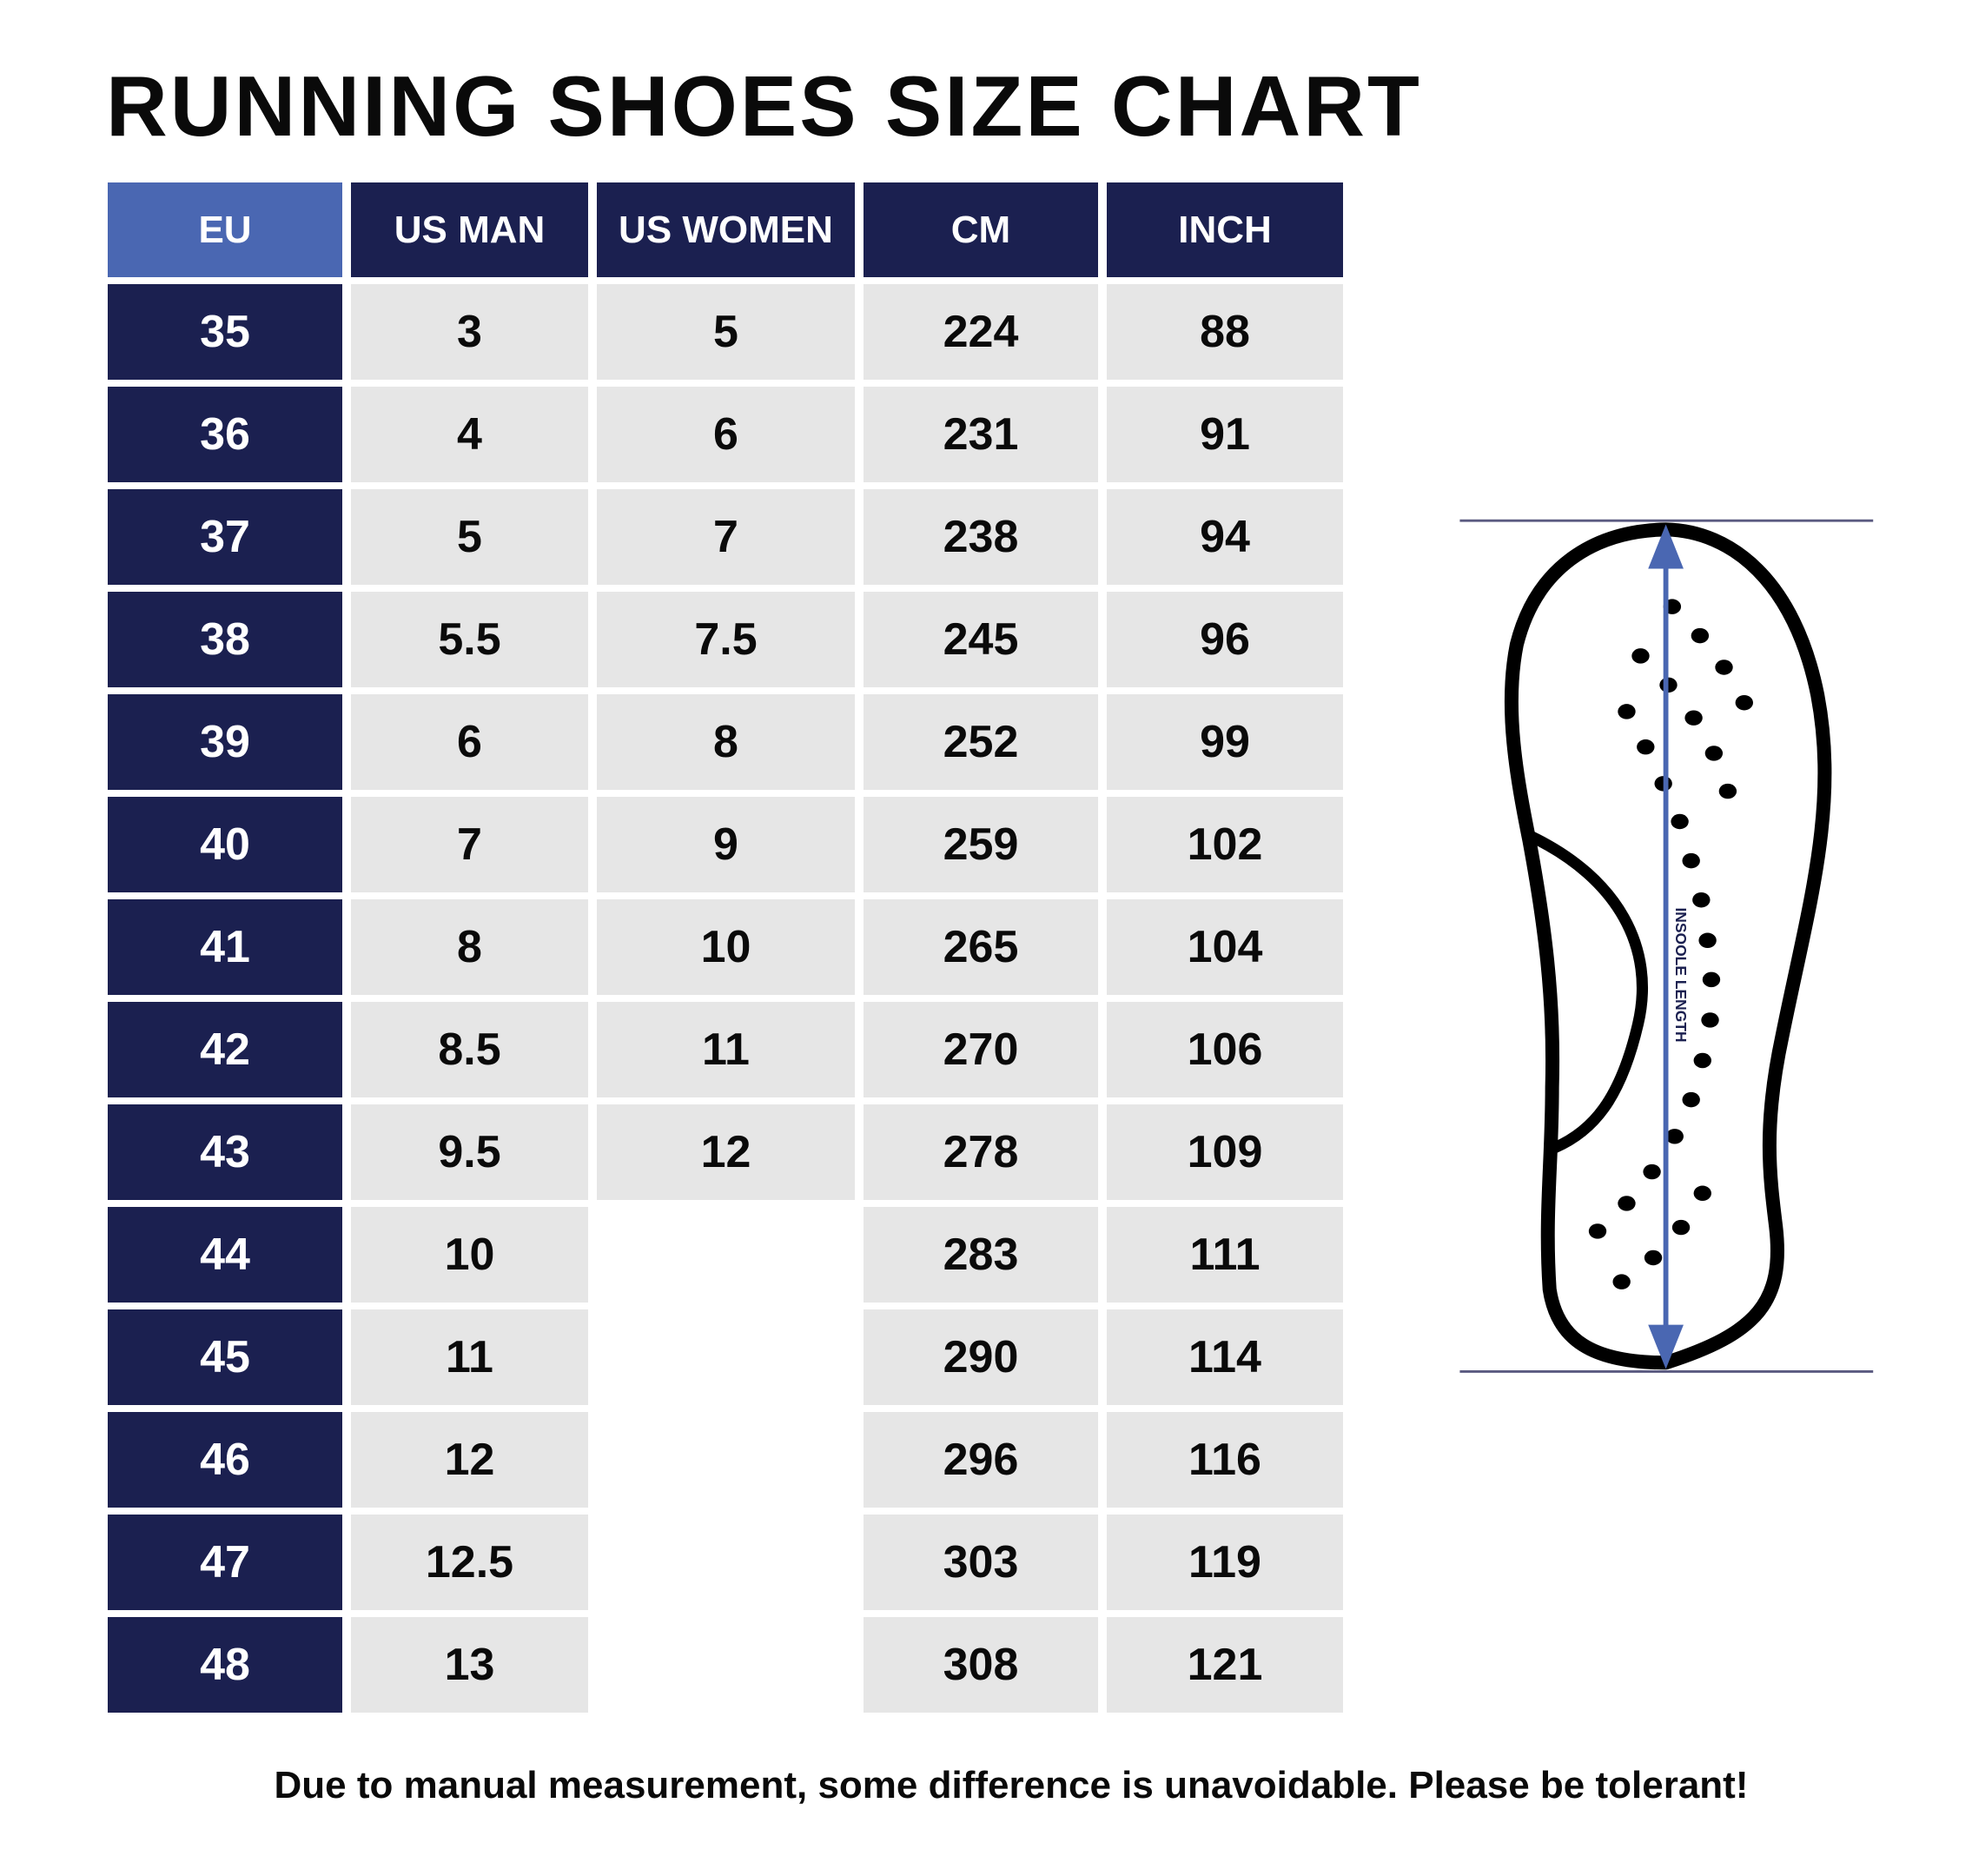  Describe the element at coordinates (981, 537) in the screenshot. I see `cell-cm: 238` at that location.